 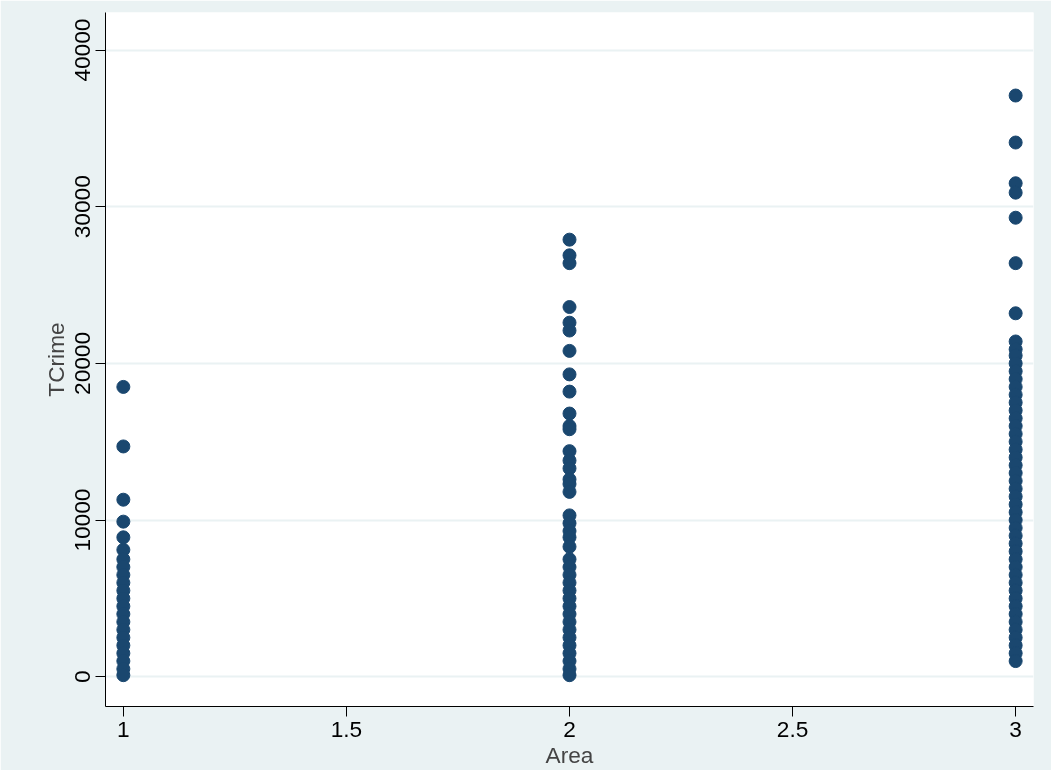 I want to click on y-tick-label: 40000, so click(x=82, y=50).